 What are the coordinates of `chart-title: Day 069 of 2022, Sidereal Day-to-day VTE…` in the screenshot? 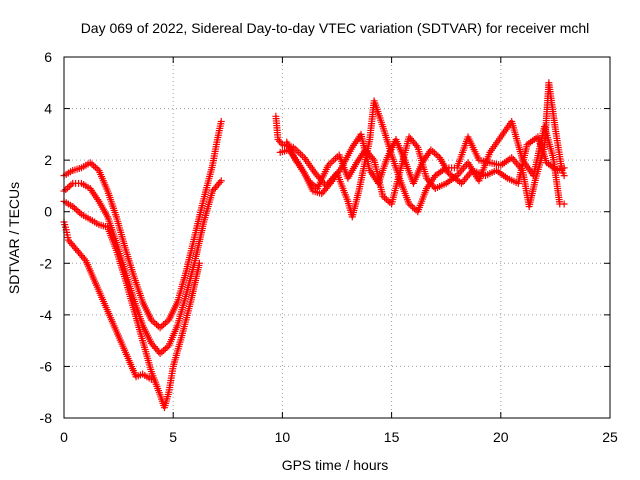 It's located at (335, 28).